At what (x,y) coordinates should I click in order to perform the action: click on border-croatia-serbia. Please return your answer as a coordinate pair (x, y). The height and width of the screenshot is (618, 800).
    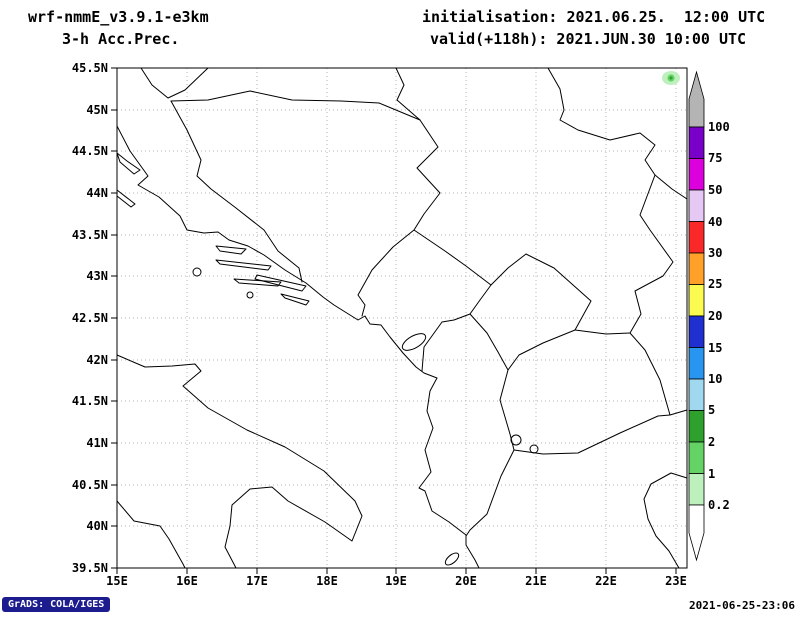
    Looking at the image, I should click on (408, 94).